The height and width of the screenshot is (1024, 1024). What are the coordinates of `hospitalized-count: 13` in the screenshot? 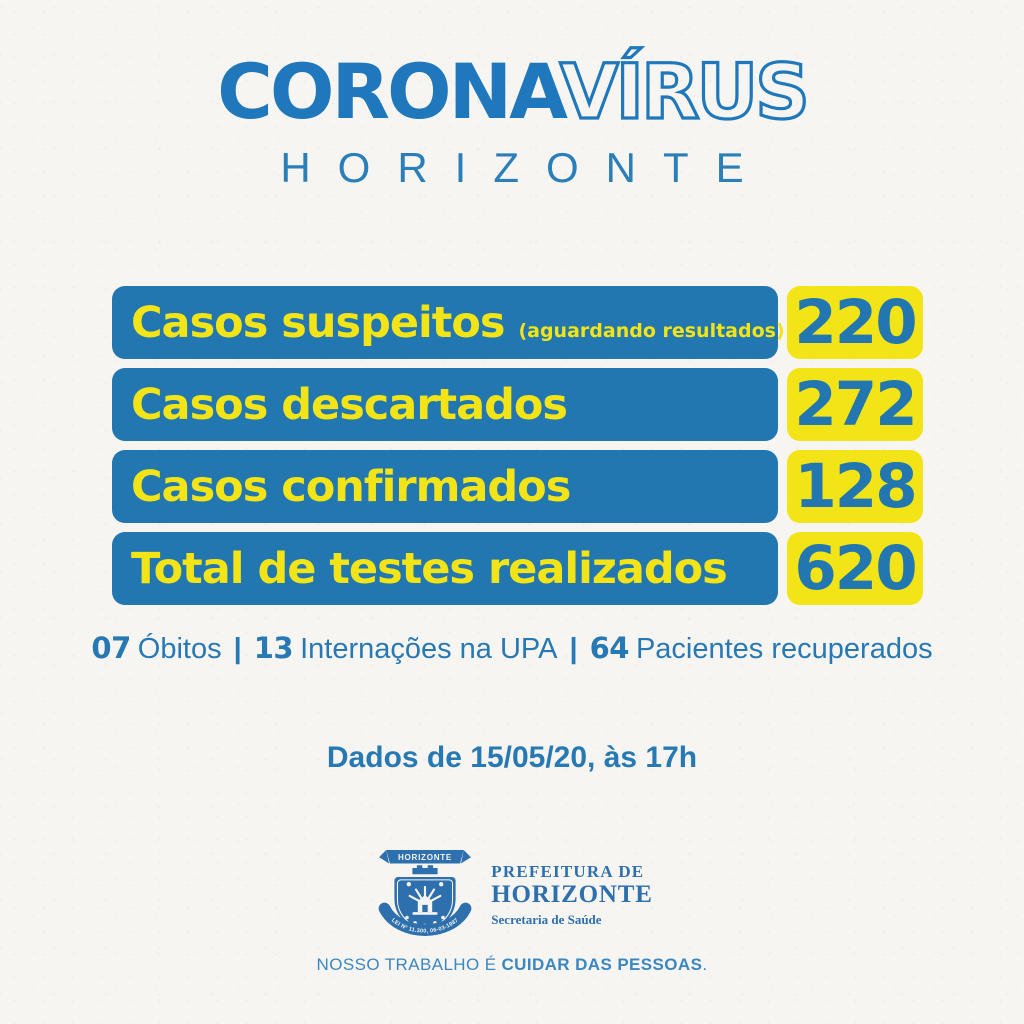 It's located at (273, 648).